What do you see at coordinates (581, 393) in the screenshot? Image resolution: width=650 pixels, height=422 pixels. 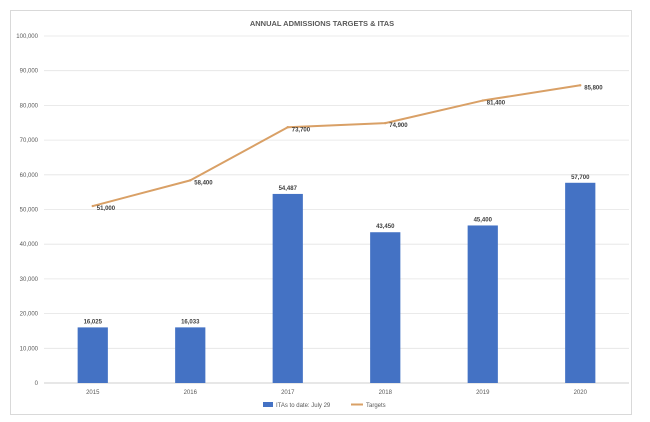 I see `x-tick-label: 2020` at bounding box center [581, 393].